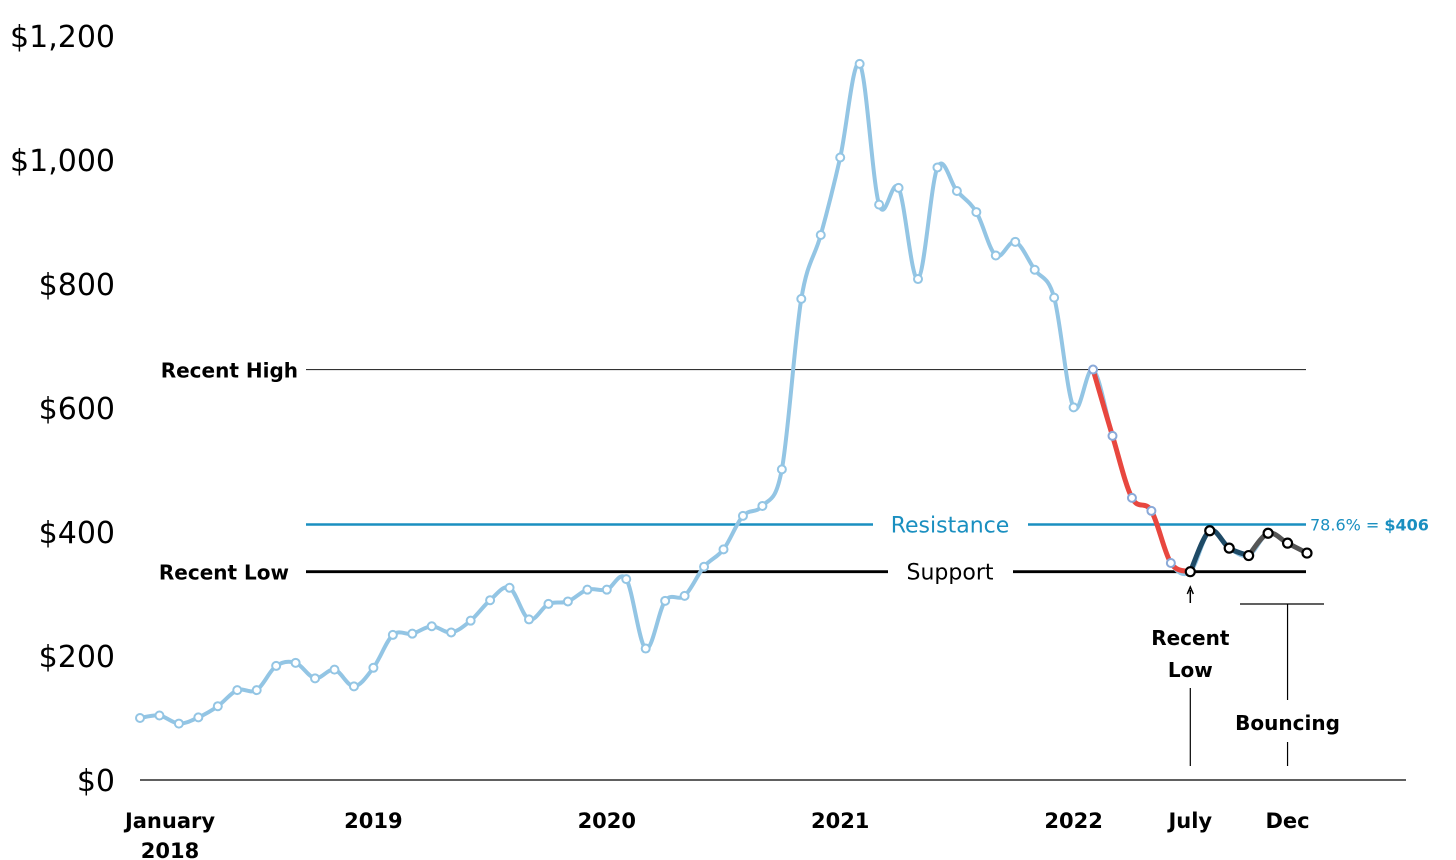 The width and height of the screenshot is (1456, 860). What do you see at coordinates (77, 409) in the screenshot?
I see `y-tick-label: $600` at bounding box center [77, 409].